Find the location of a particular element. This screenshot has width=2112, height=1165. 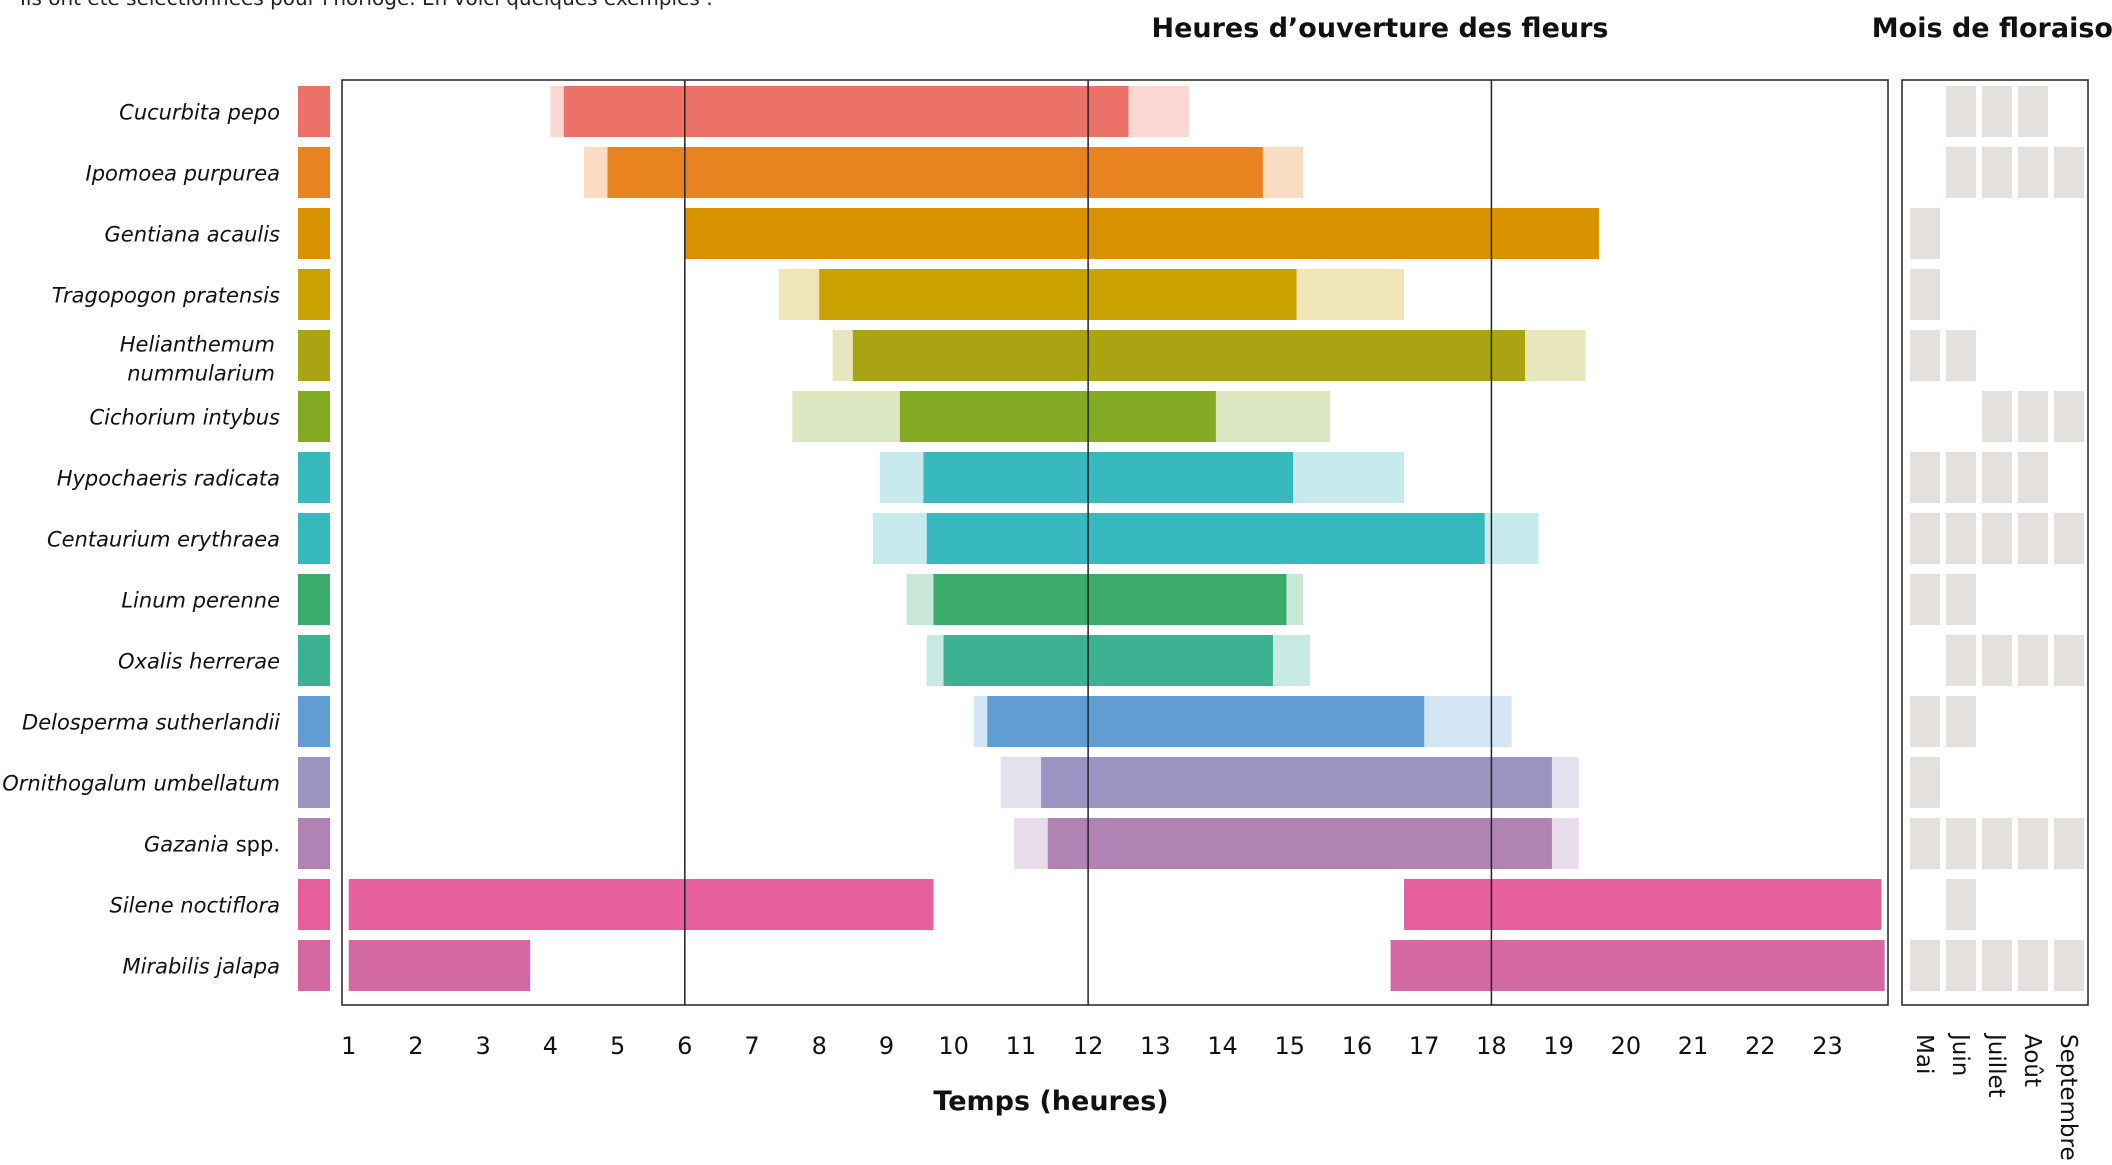

species-label-silene-noctiflora: Silene noctiflora is located at coordinates (194, 906).